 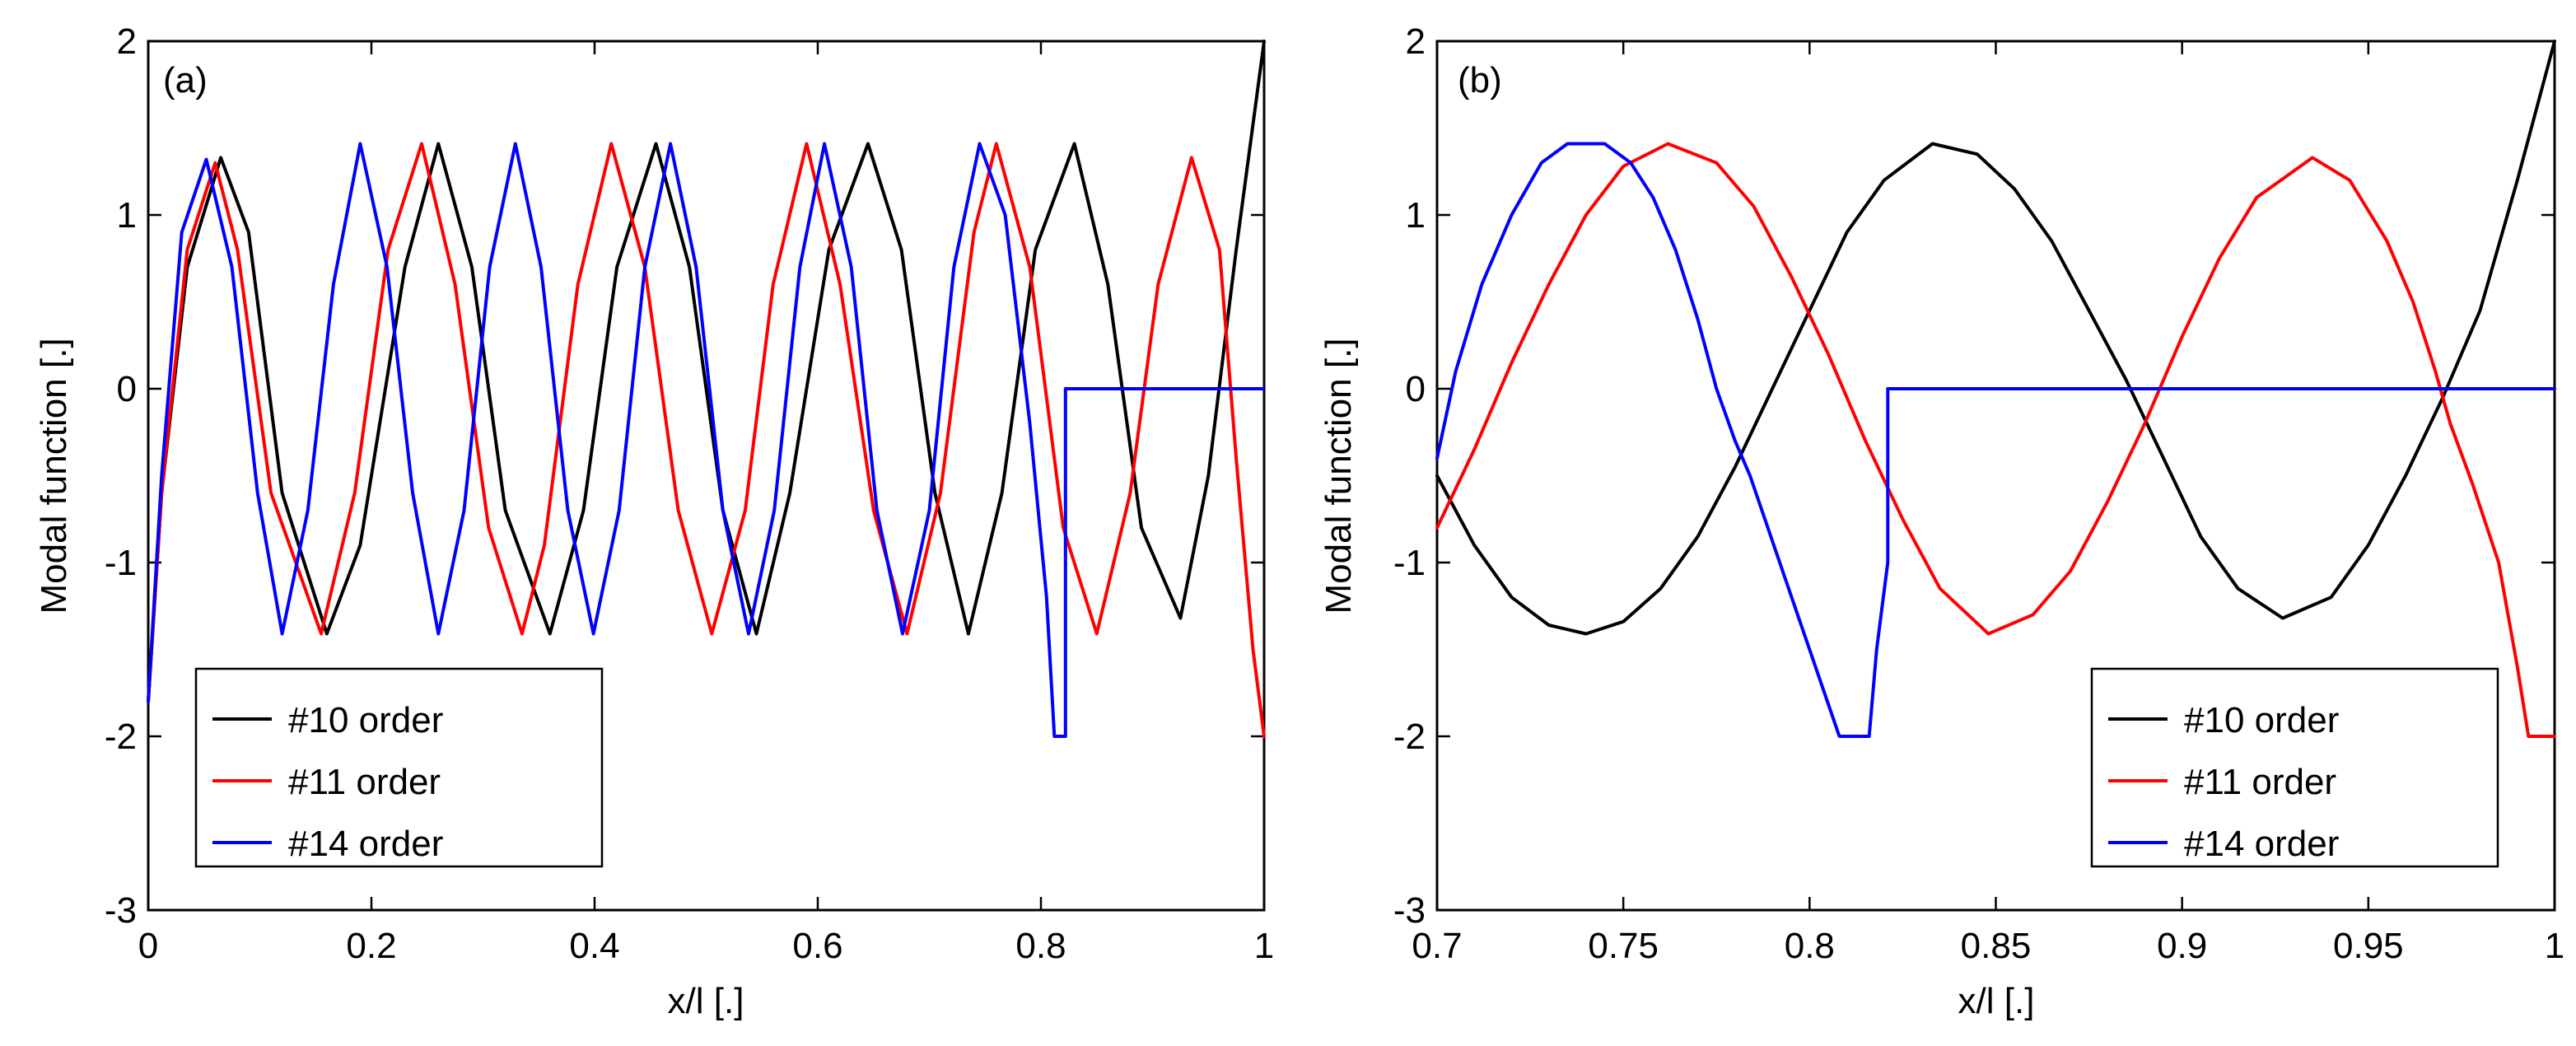 I want to click on panel-b-xtick-label: 0.7, so click(x=1437, y=946).